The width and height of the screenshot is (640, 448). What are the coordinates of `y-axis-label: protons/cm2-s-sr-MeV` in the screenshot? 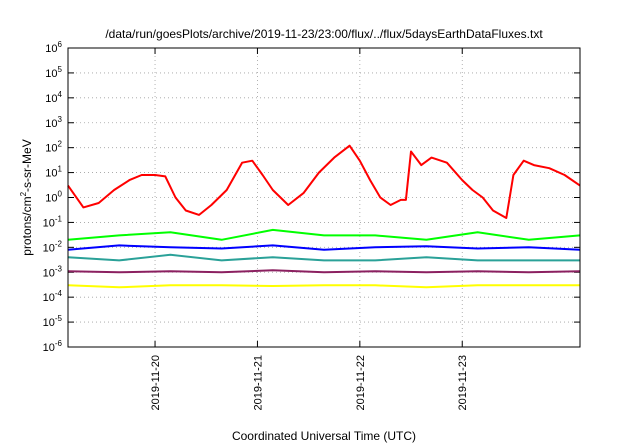 It's located at (26, 197).